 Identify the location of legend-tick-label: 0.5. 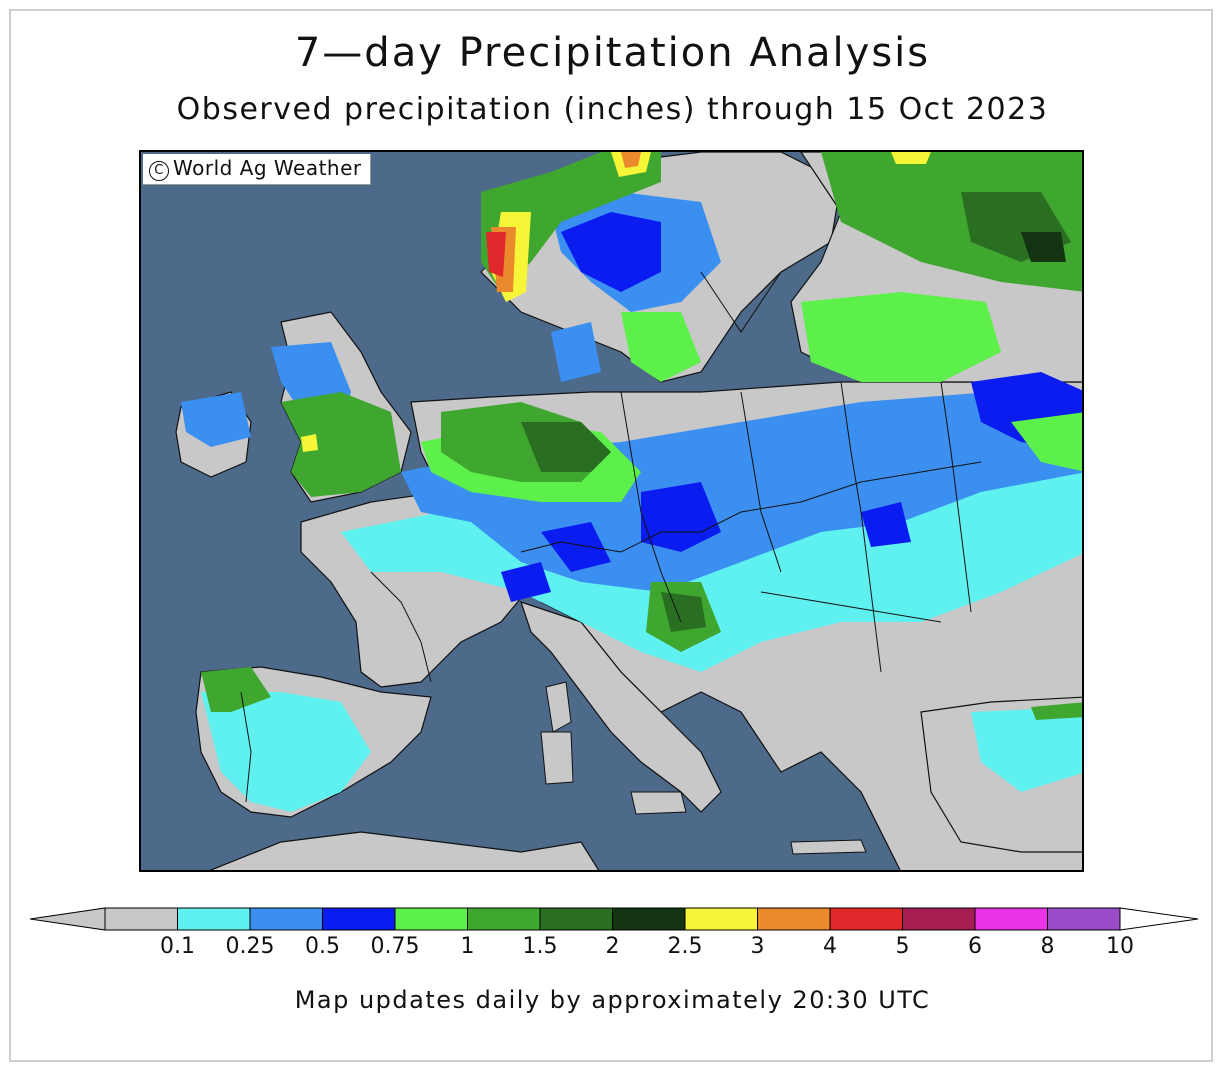
(322, 946).